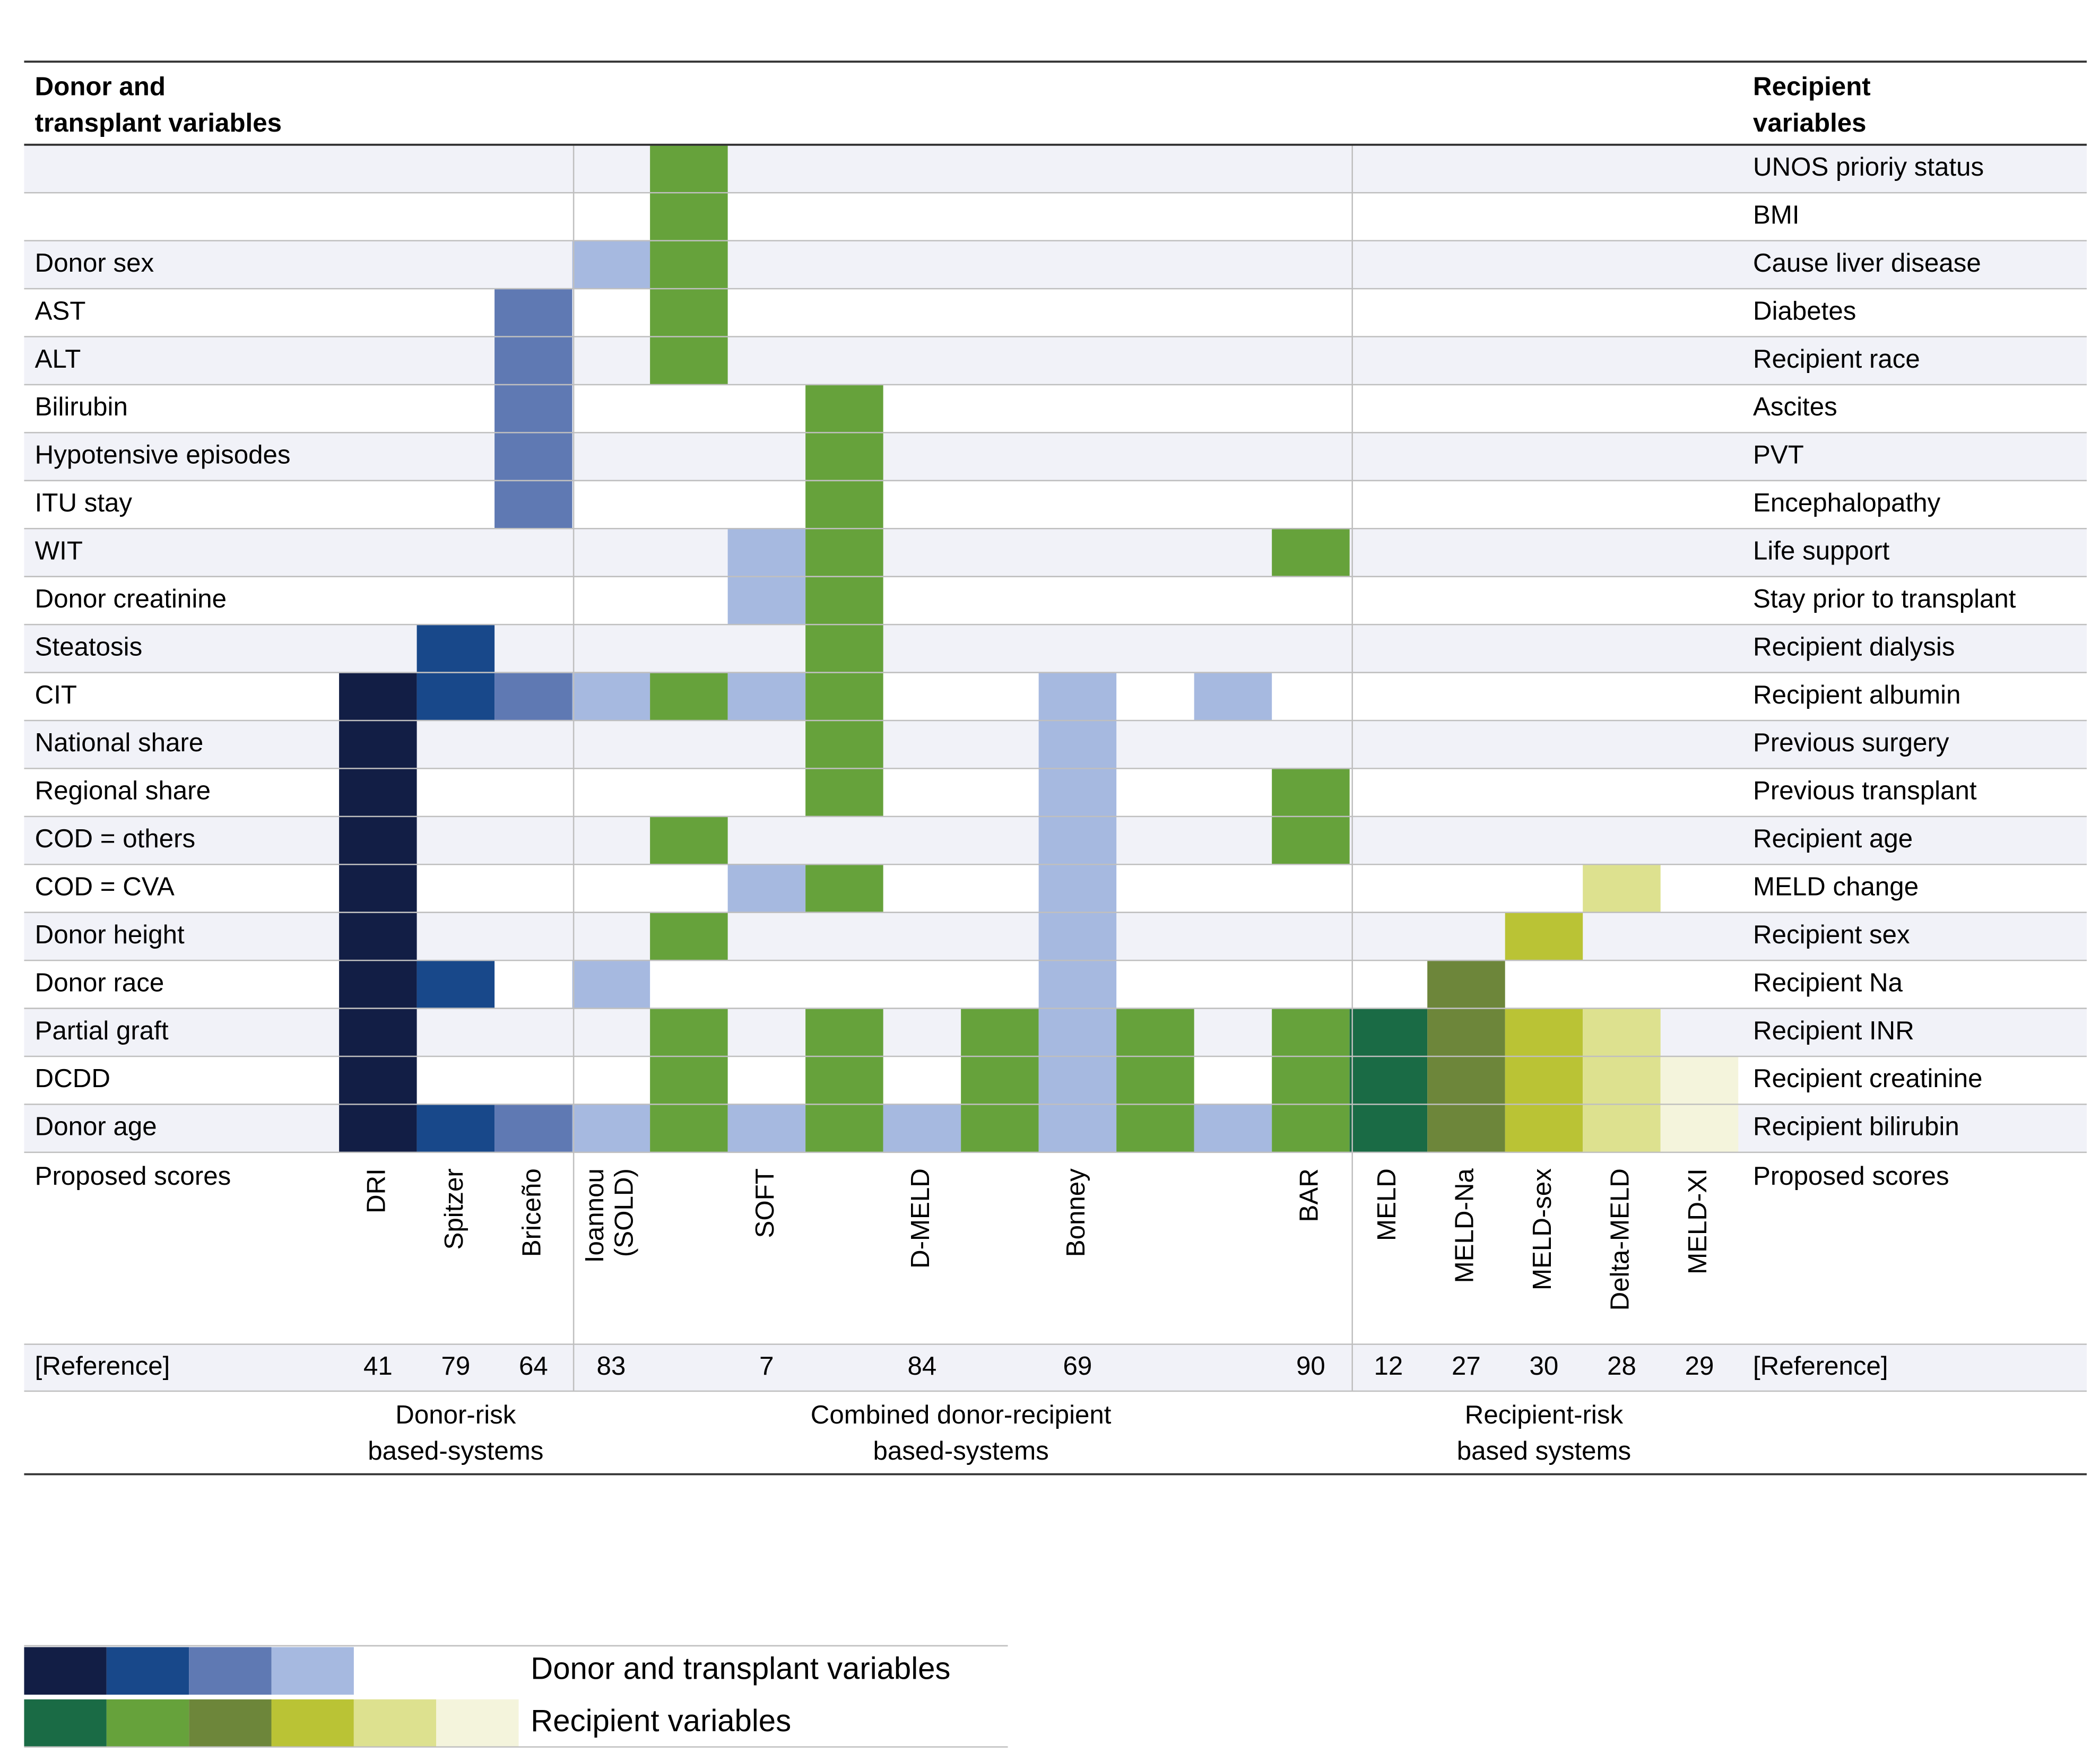 This screenshot has height=1762, width=2100. What do you see at coordinates (1856, 1127) in the screenshot?
I see `recipient-variable-label: Recipient bilirubin` at bounding box center [1856, 1127].